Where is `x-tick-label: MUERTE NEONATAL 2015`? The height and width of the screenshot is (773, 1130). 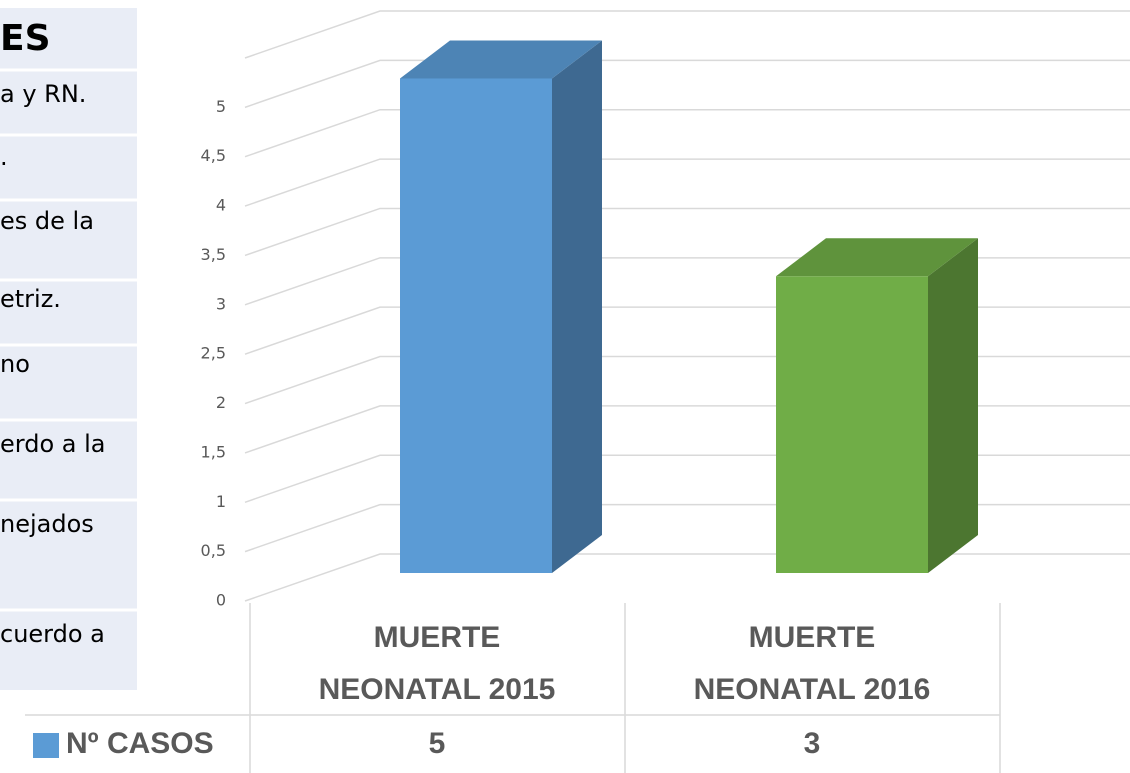 x-tick-label: MUERTE NEONATAL 2015 is located at coordinates (437, 663).